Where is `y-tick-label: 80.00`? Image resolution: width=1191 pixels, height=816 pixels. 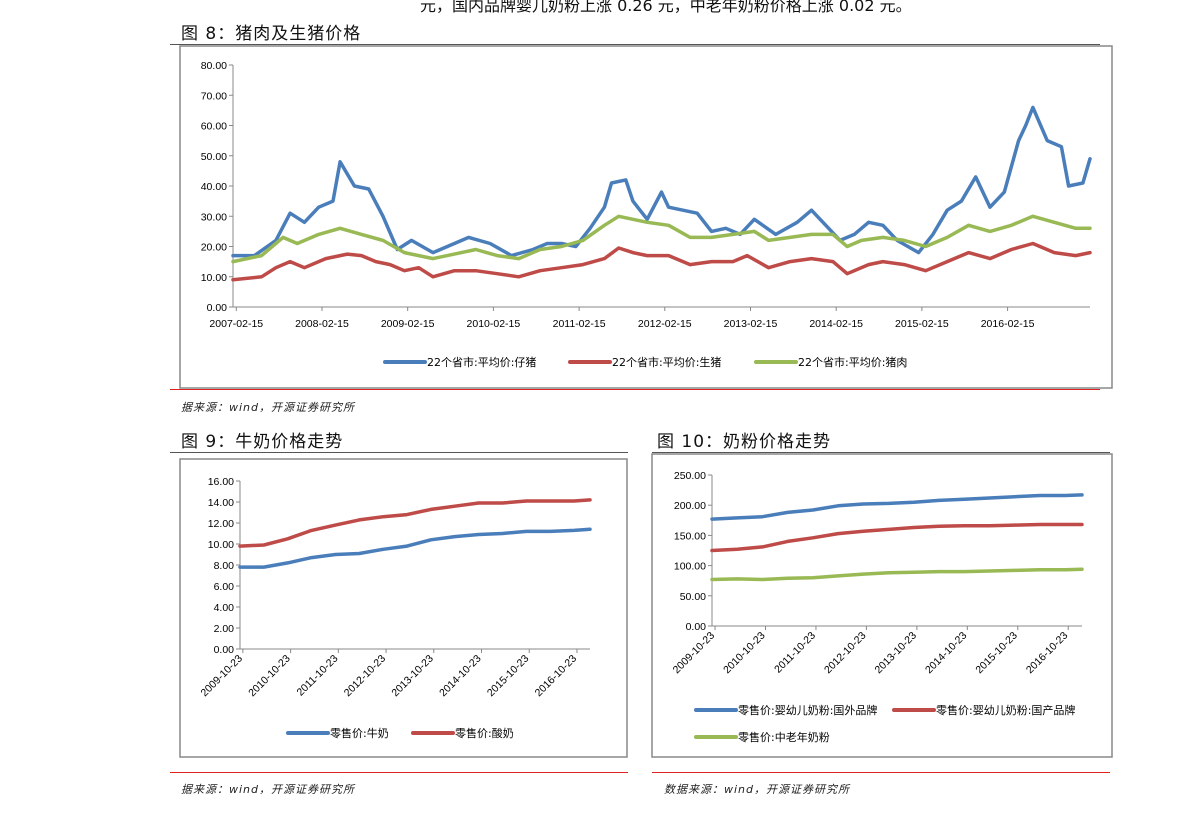 y-tick-label: 80.00 is located at coordinates (214, 66).